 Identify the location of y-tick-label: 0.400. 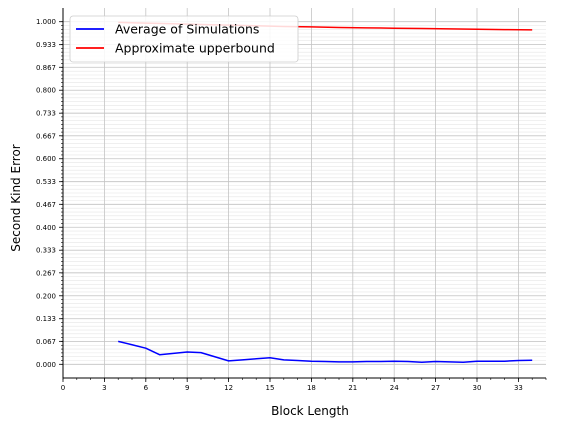
(46, 228).